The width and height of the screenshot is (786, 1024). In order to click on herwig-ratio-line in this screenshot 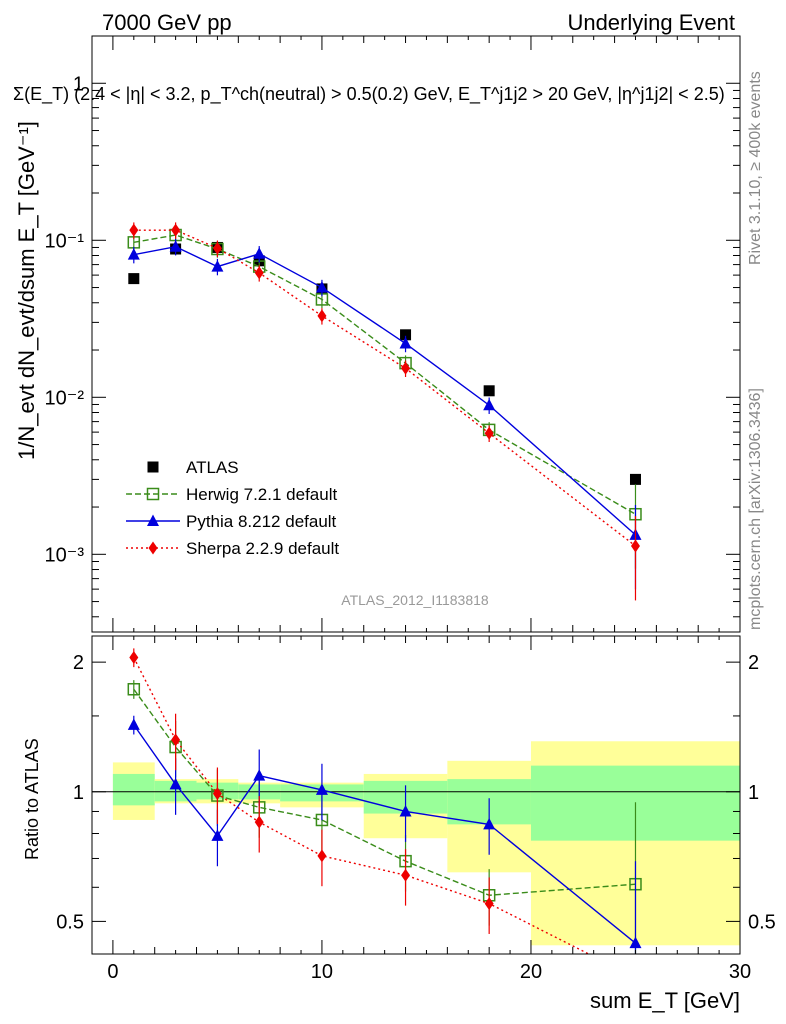, I will do `click(384, 792)`.